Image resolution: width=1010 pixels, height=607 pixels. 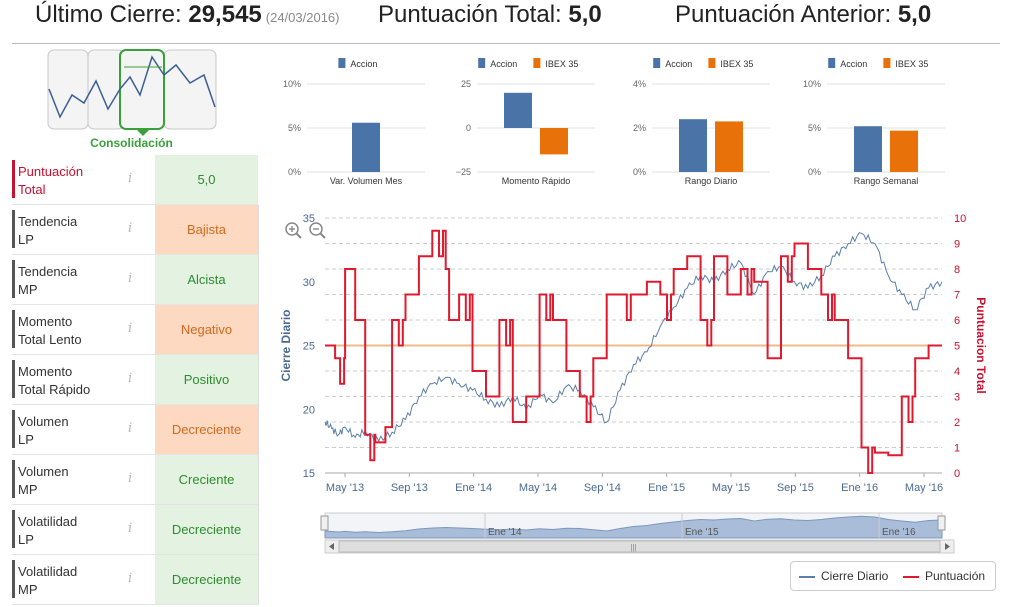 I want to click on scroll-right-icon, so click(x=947, y=546).